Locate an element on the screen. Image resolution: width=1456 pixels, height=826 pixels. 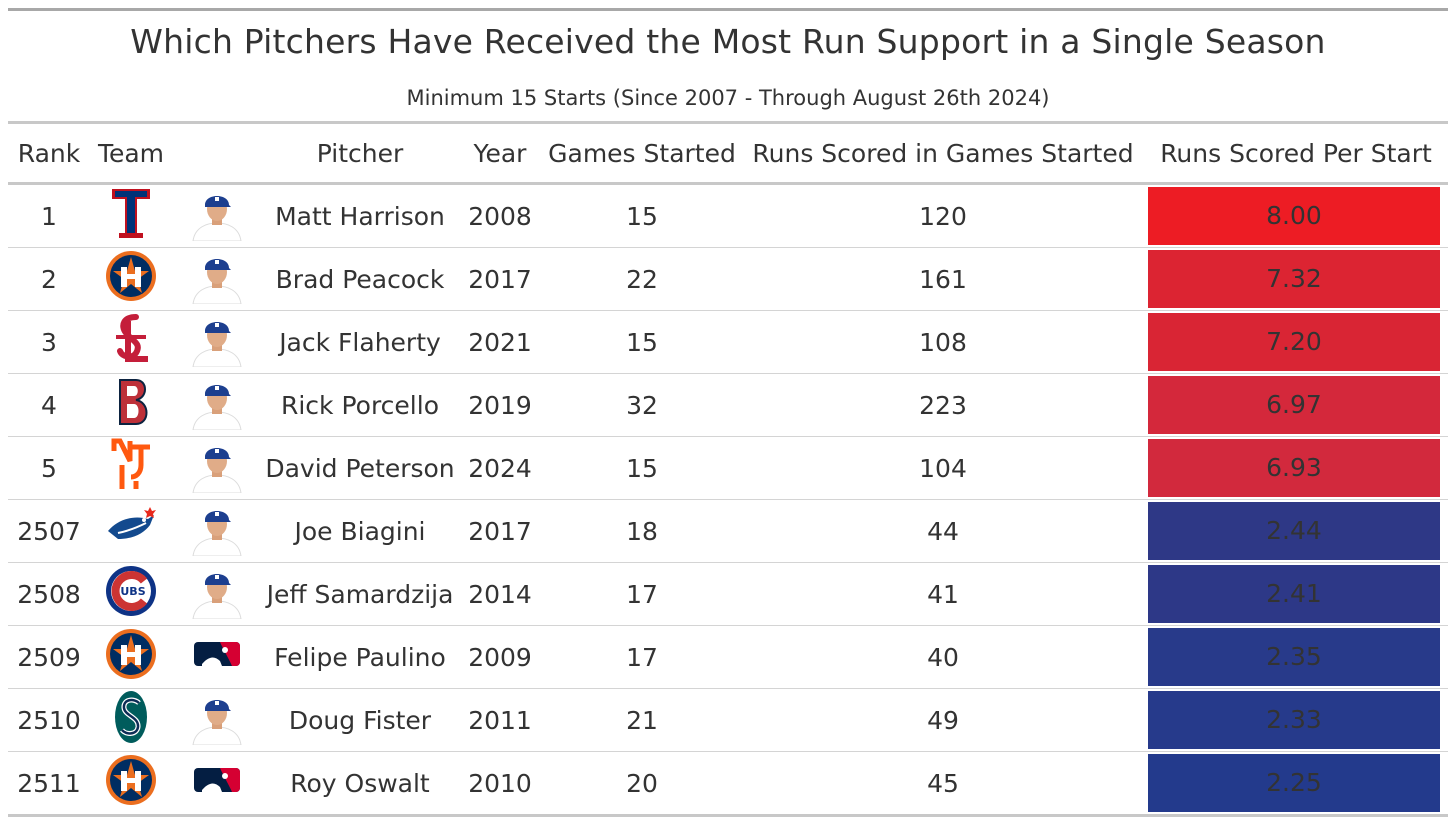
header-games-started: Games Started is located at coordinates (642, 153).